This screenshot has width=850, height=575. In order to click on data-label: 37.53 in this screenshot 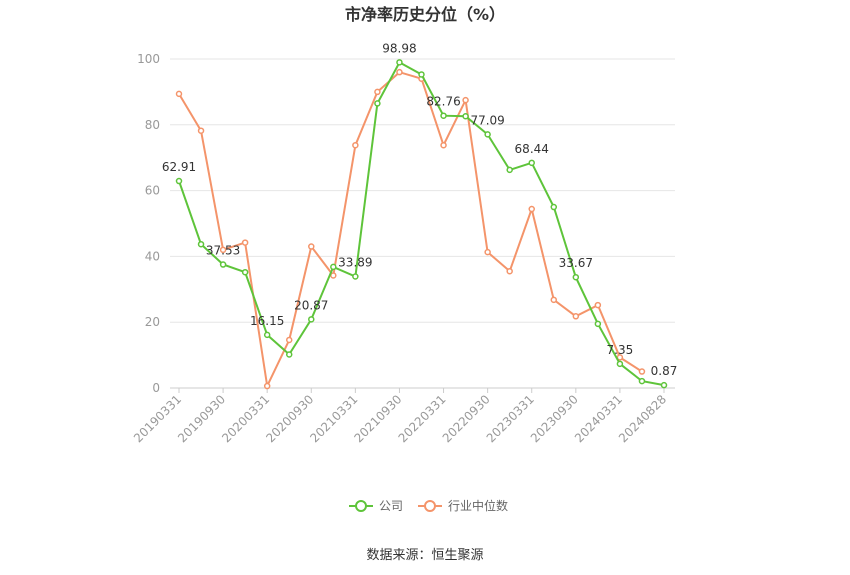, I will do `click(223, 251)`.